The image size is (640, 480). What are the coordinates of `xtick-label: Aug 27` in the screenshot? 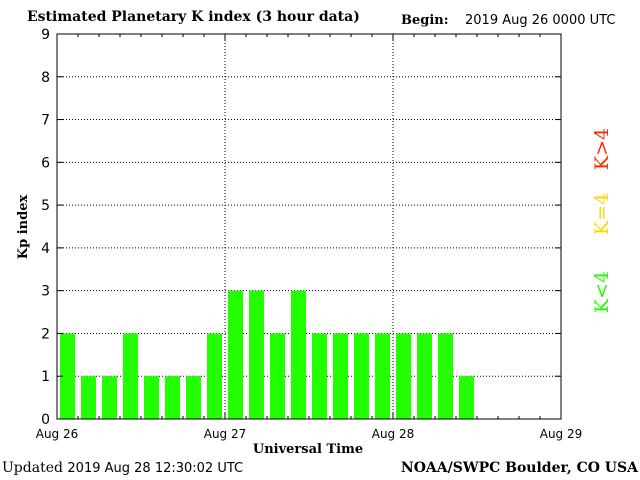 It's located at (225, 434).